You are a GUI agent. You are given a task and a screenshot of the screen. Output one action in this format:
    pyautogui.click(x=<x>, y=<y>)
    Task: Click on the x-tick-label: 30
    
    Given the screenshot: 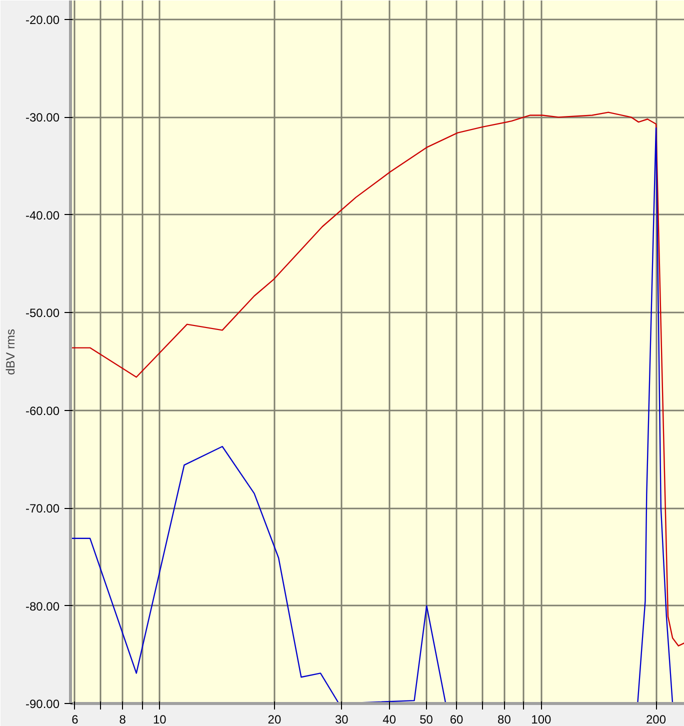 What is the action you would take?
    pyautogui.click(x=341, y=719)
    